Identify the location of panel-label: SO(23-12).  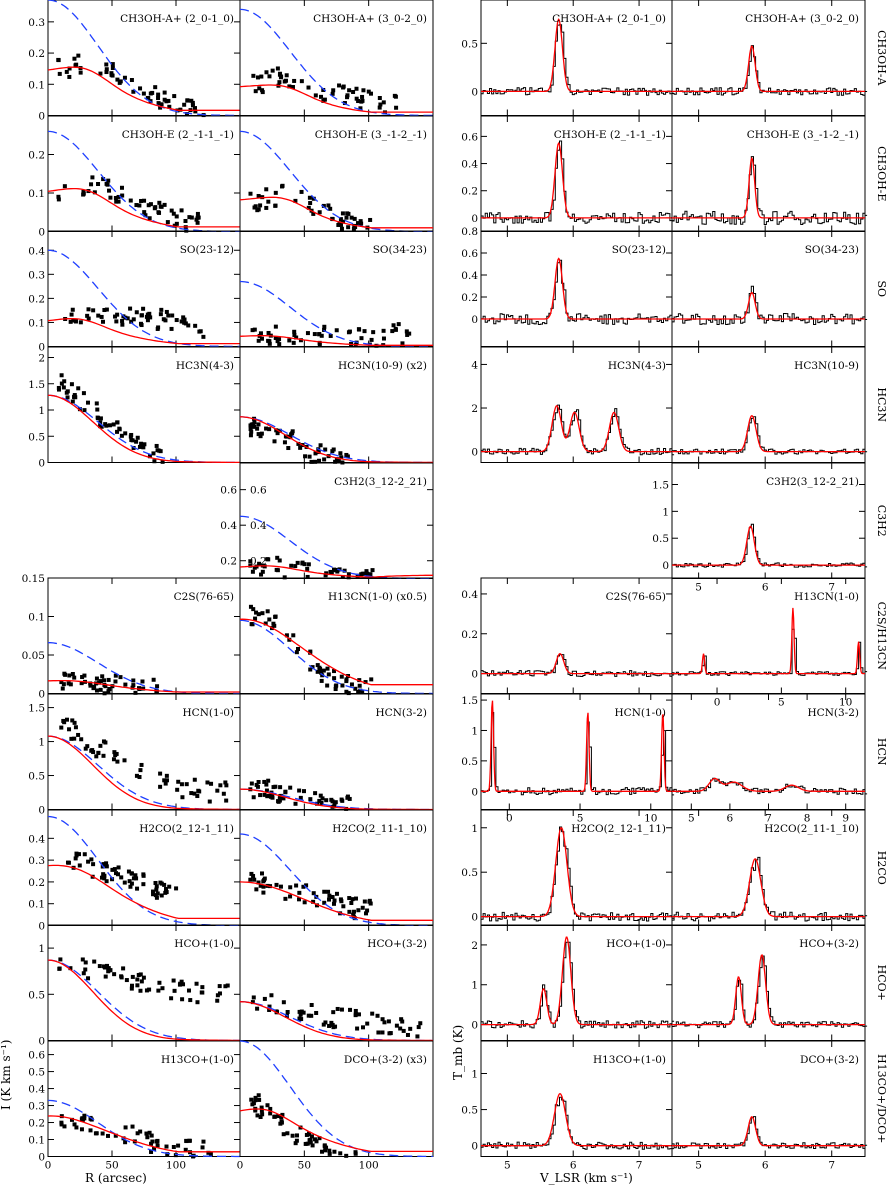
(207, 250).